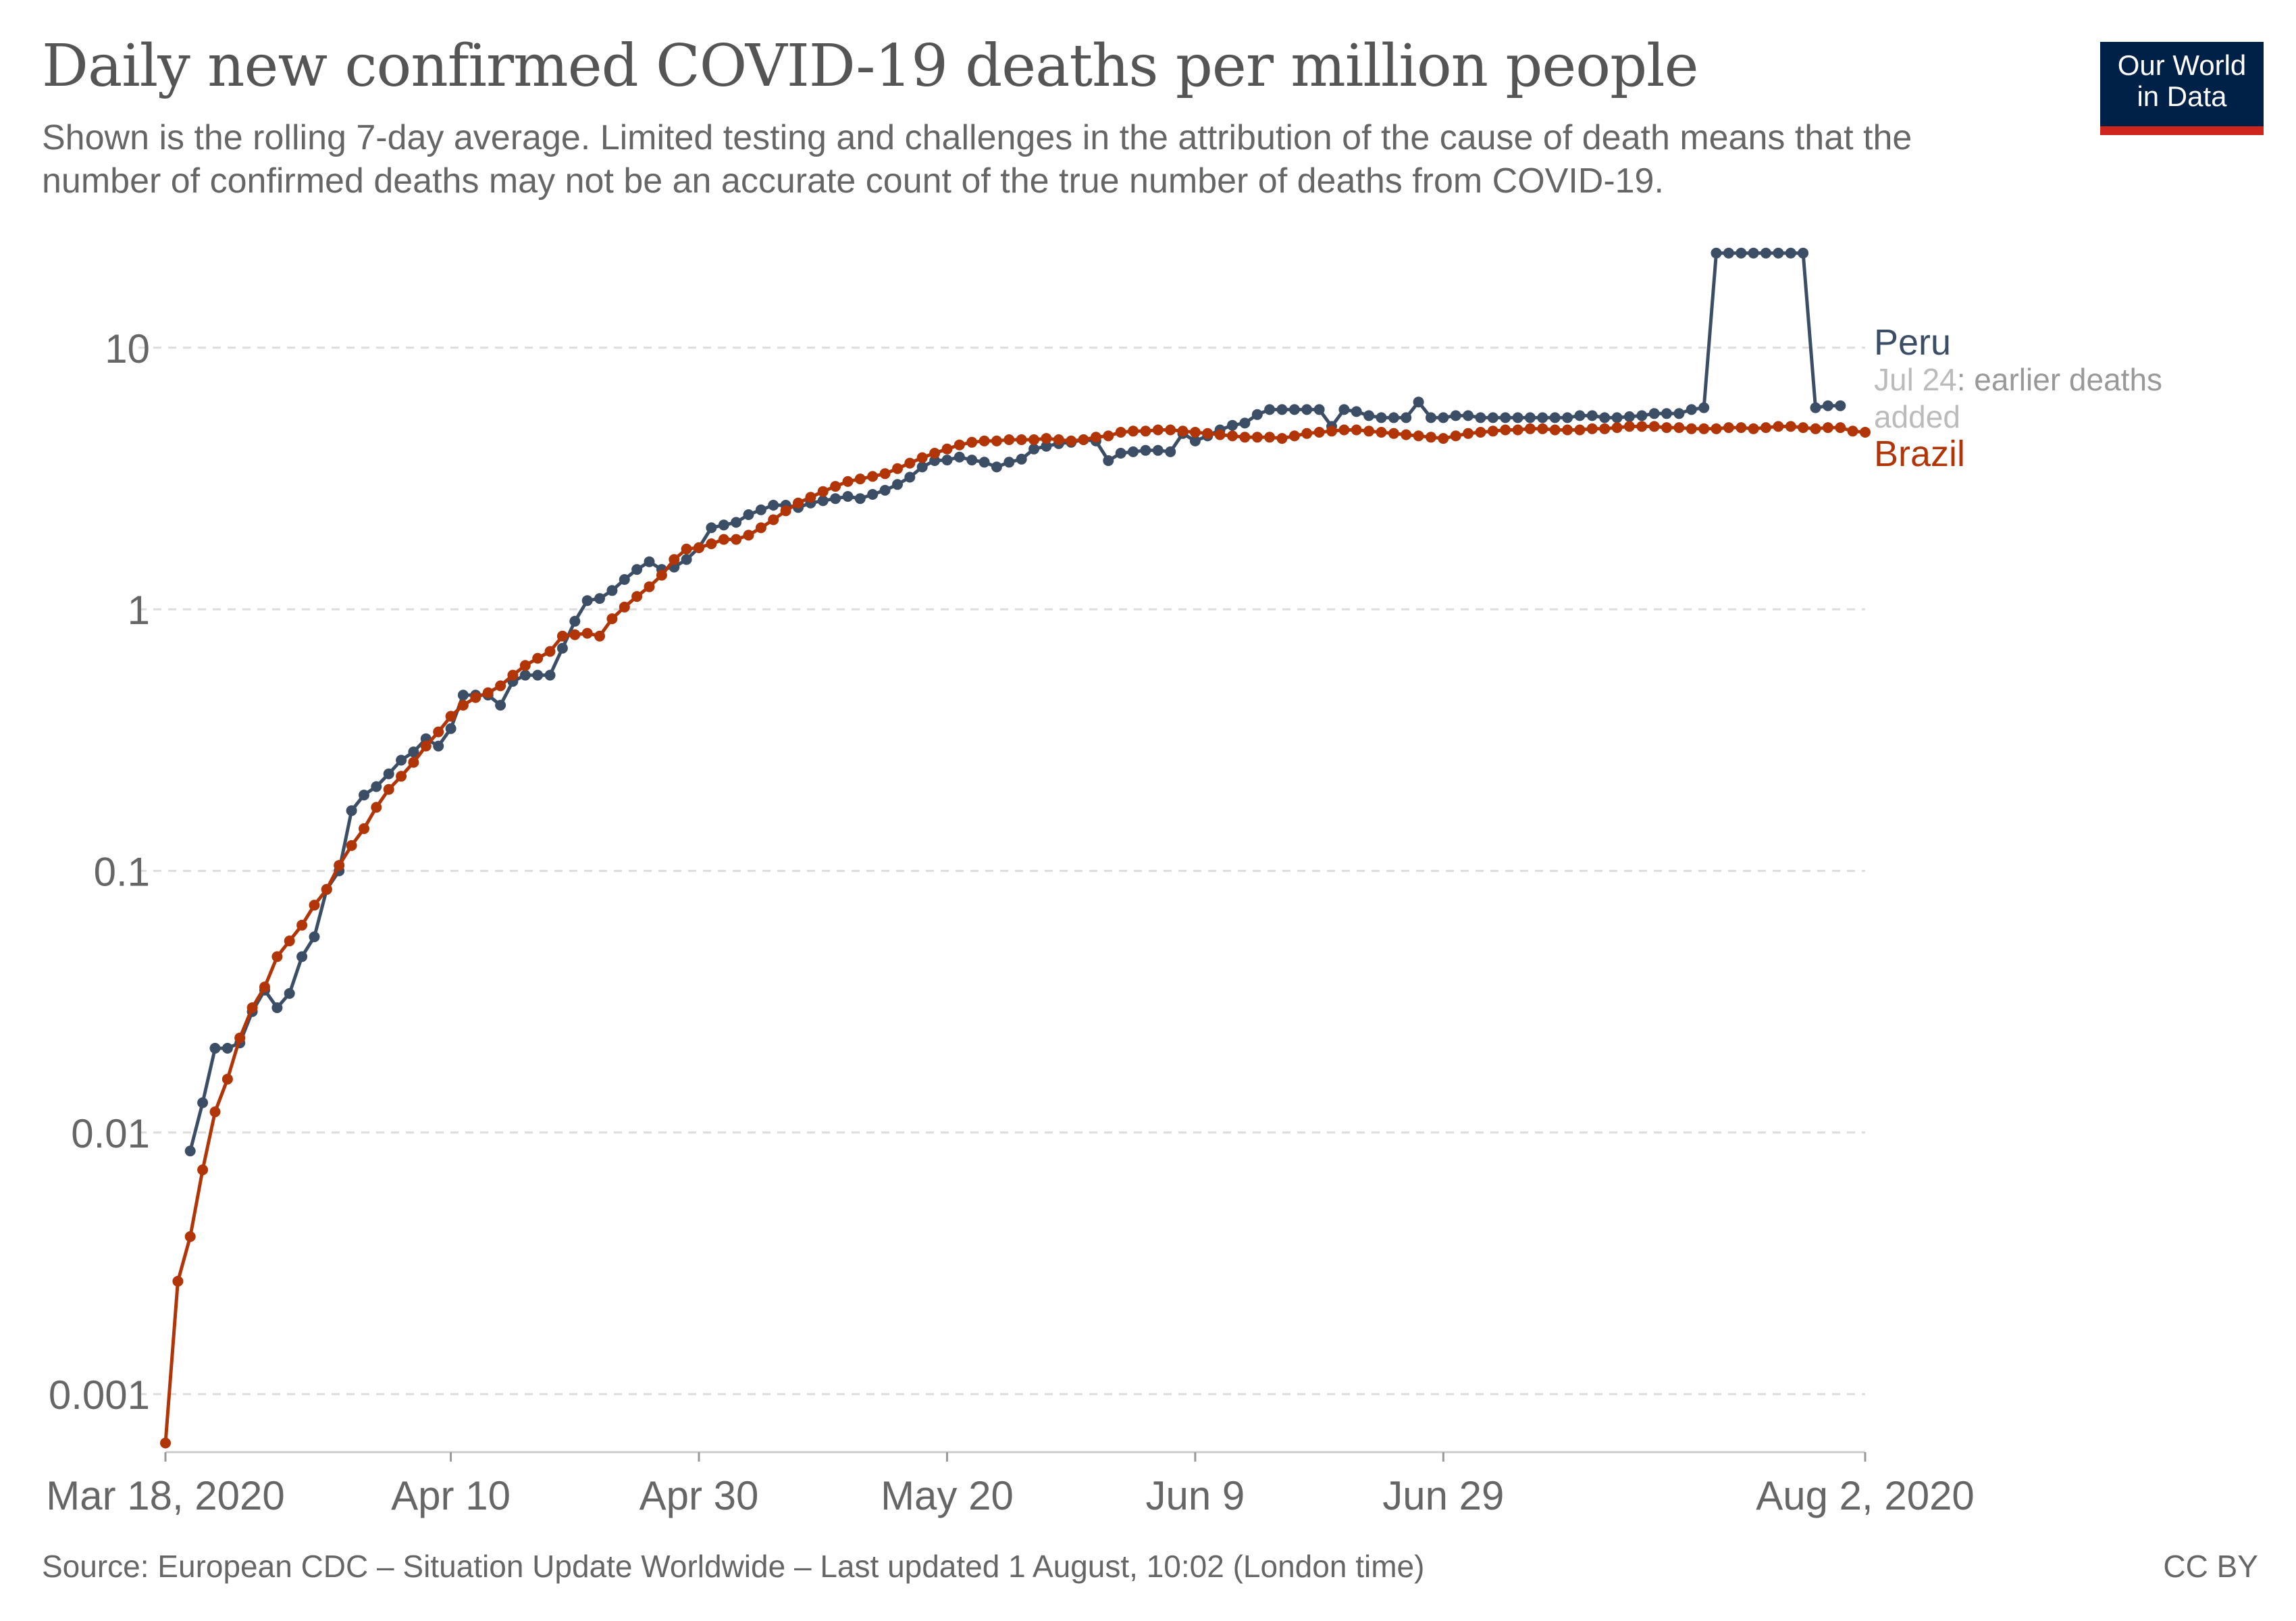 This screenshot has width=2296, height=1621. What do you see at coordinates (1919, 454) in the screenshot?
I see `series-label-brazil: Brazil` at bounding box center [1919, 454].